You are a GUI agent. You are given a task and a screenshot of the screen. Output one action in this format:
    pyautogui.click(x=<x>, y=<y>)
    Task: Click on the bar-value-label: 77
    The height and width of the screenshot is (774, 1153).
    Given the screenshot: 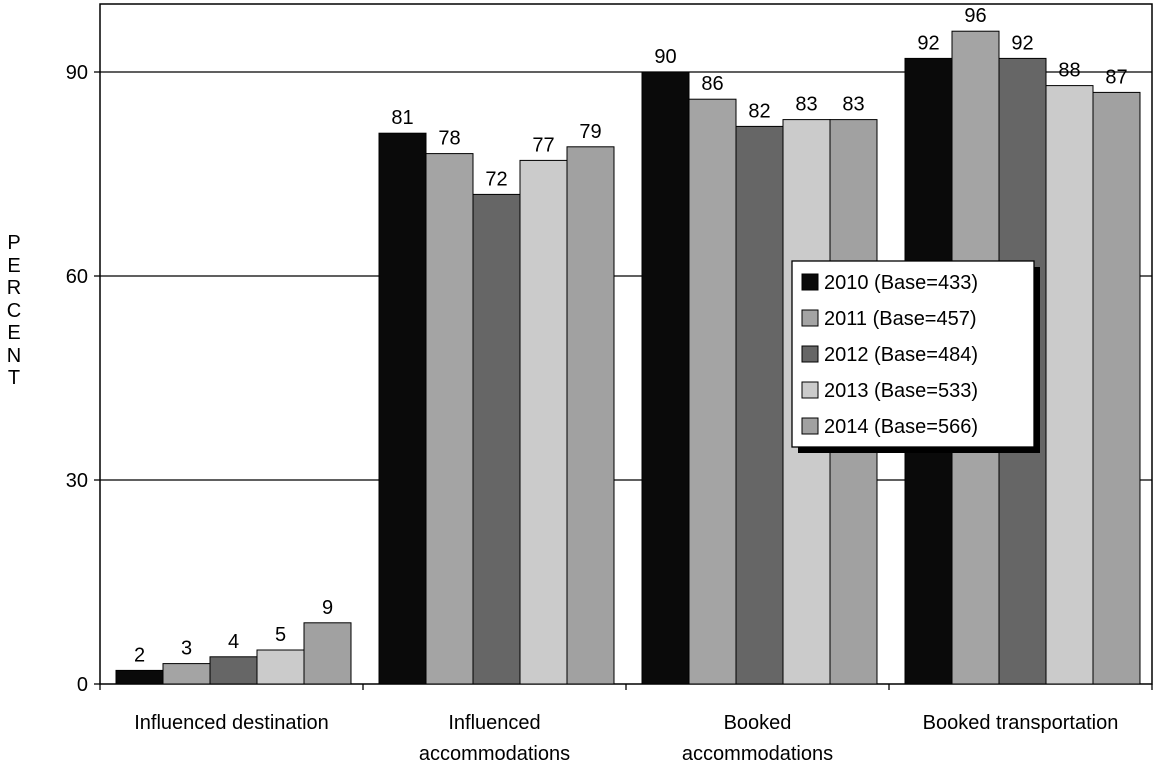 What is the action you would take?
    pyautogui.click(x=543, y=145)
    